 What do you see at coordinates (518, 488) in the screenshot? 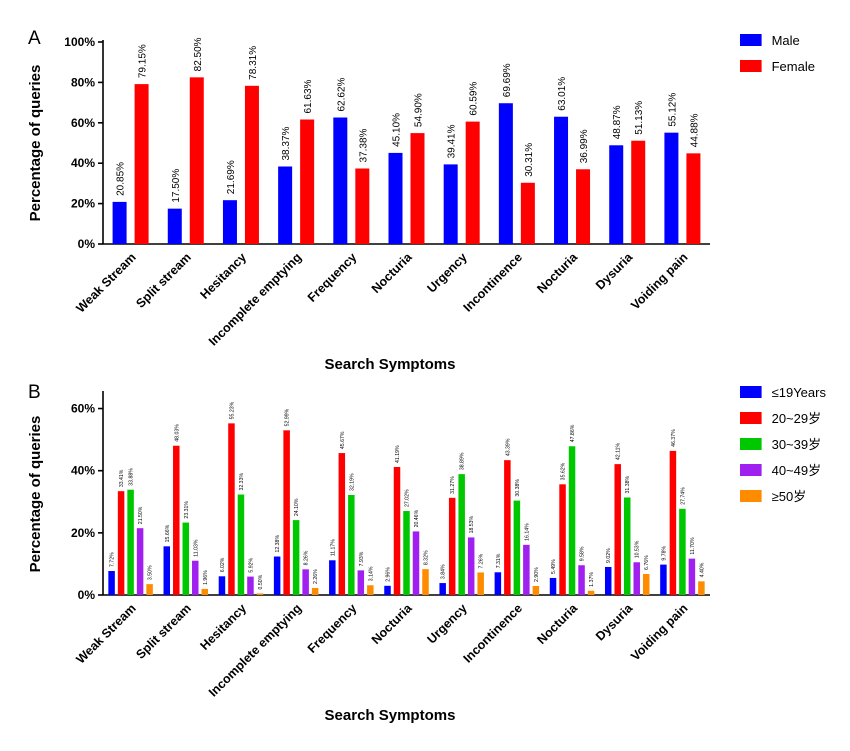
I see `chart-b-data-label: 30.38%` at bounding box center [518, 488].